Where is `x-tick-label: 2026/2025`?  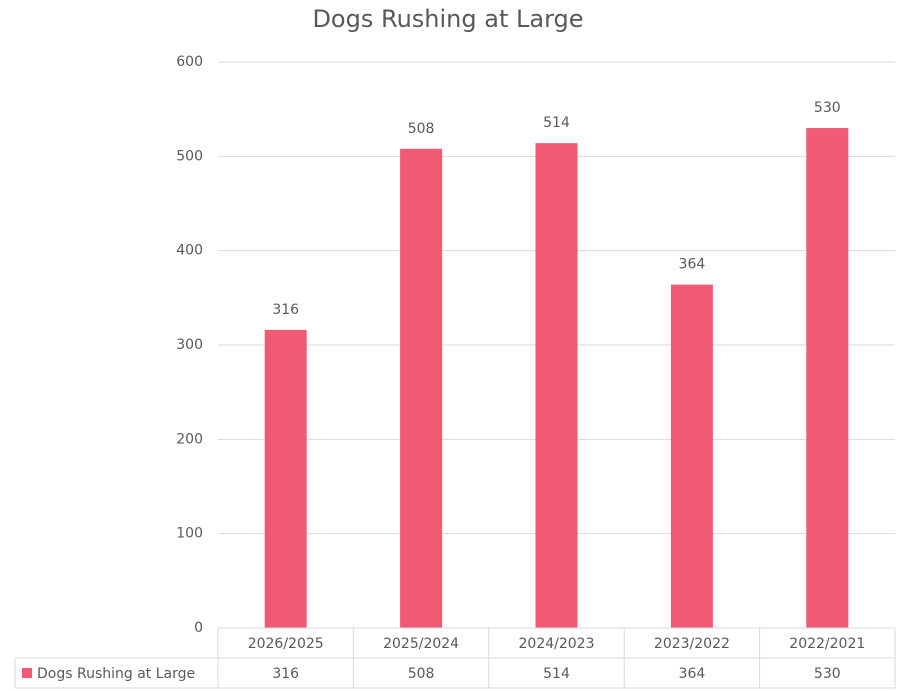
x-tick-label: 2026/2025 is located at coordinates (286, 644).